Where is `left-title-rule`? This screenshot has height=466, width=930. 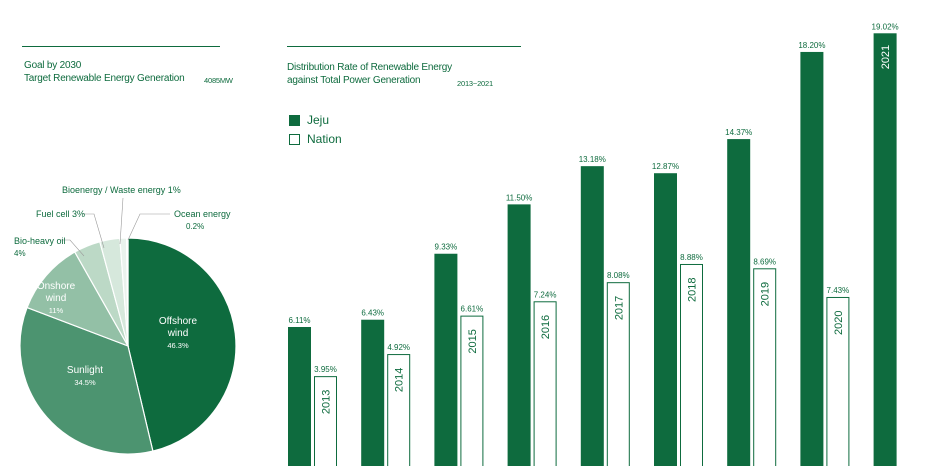 left-title-rule is located at coordinates (121, 46).